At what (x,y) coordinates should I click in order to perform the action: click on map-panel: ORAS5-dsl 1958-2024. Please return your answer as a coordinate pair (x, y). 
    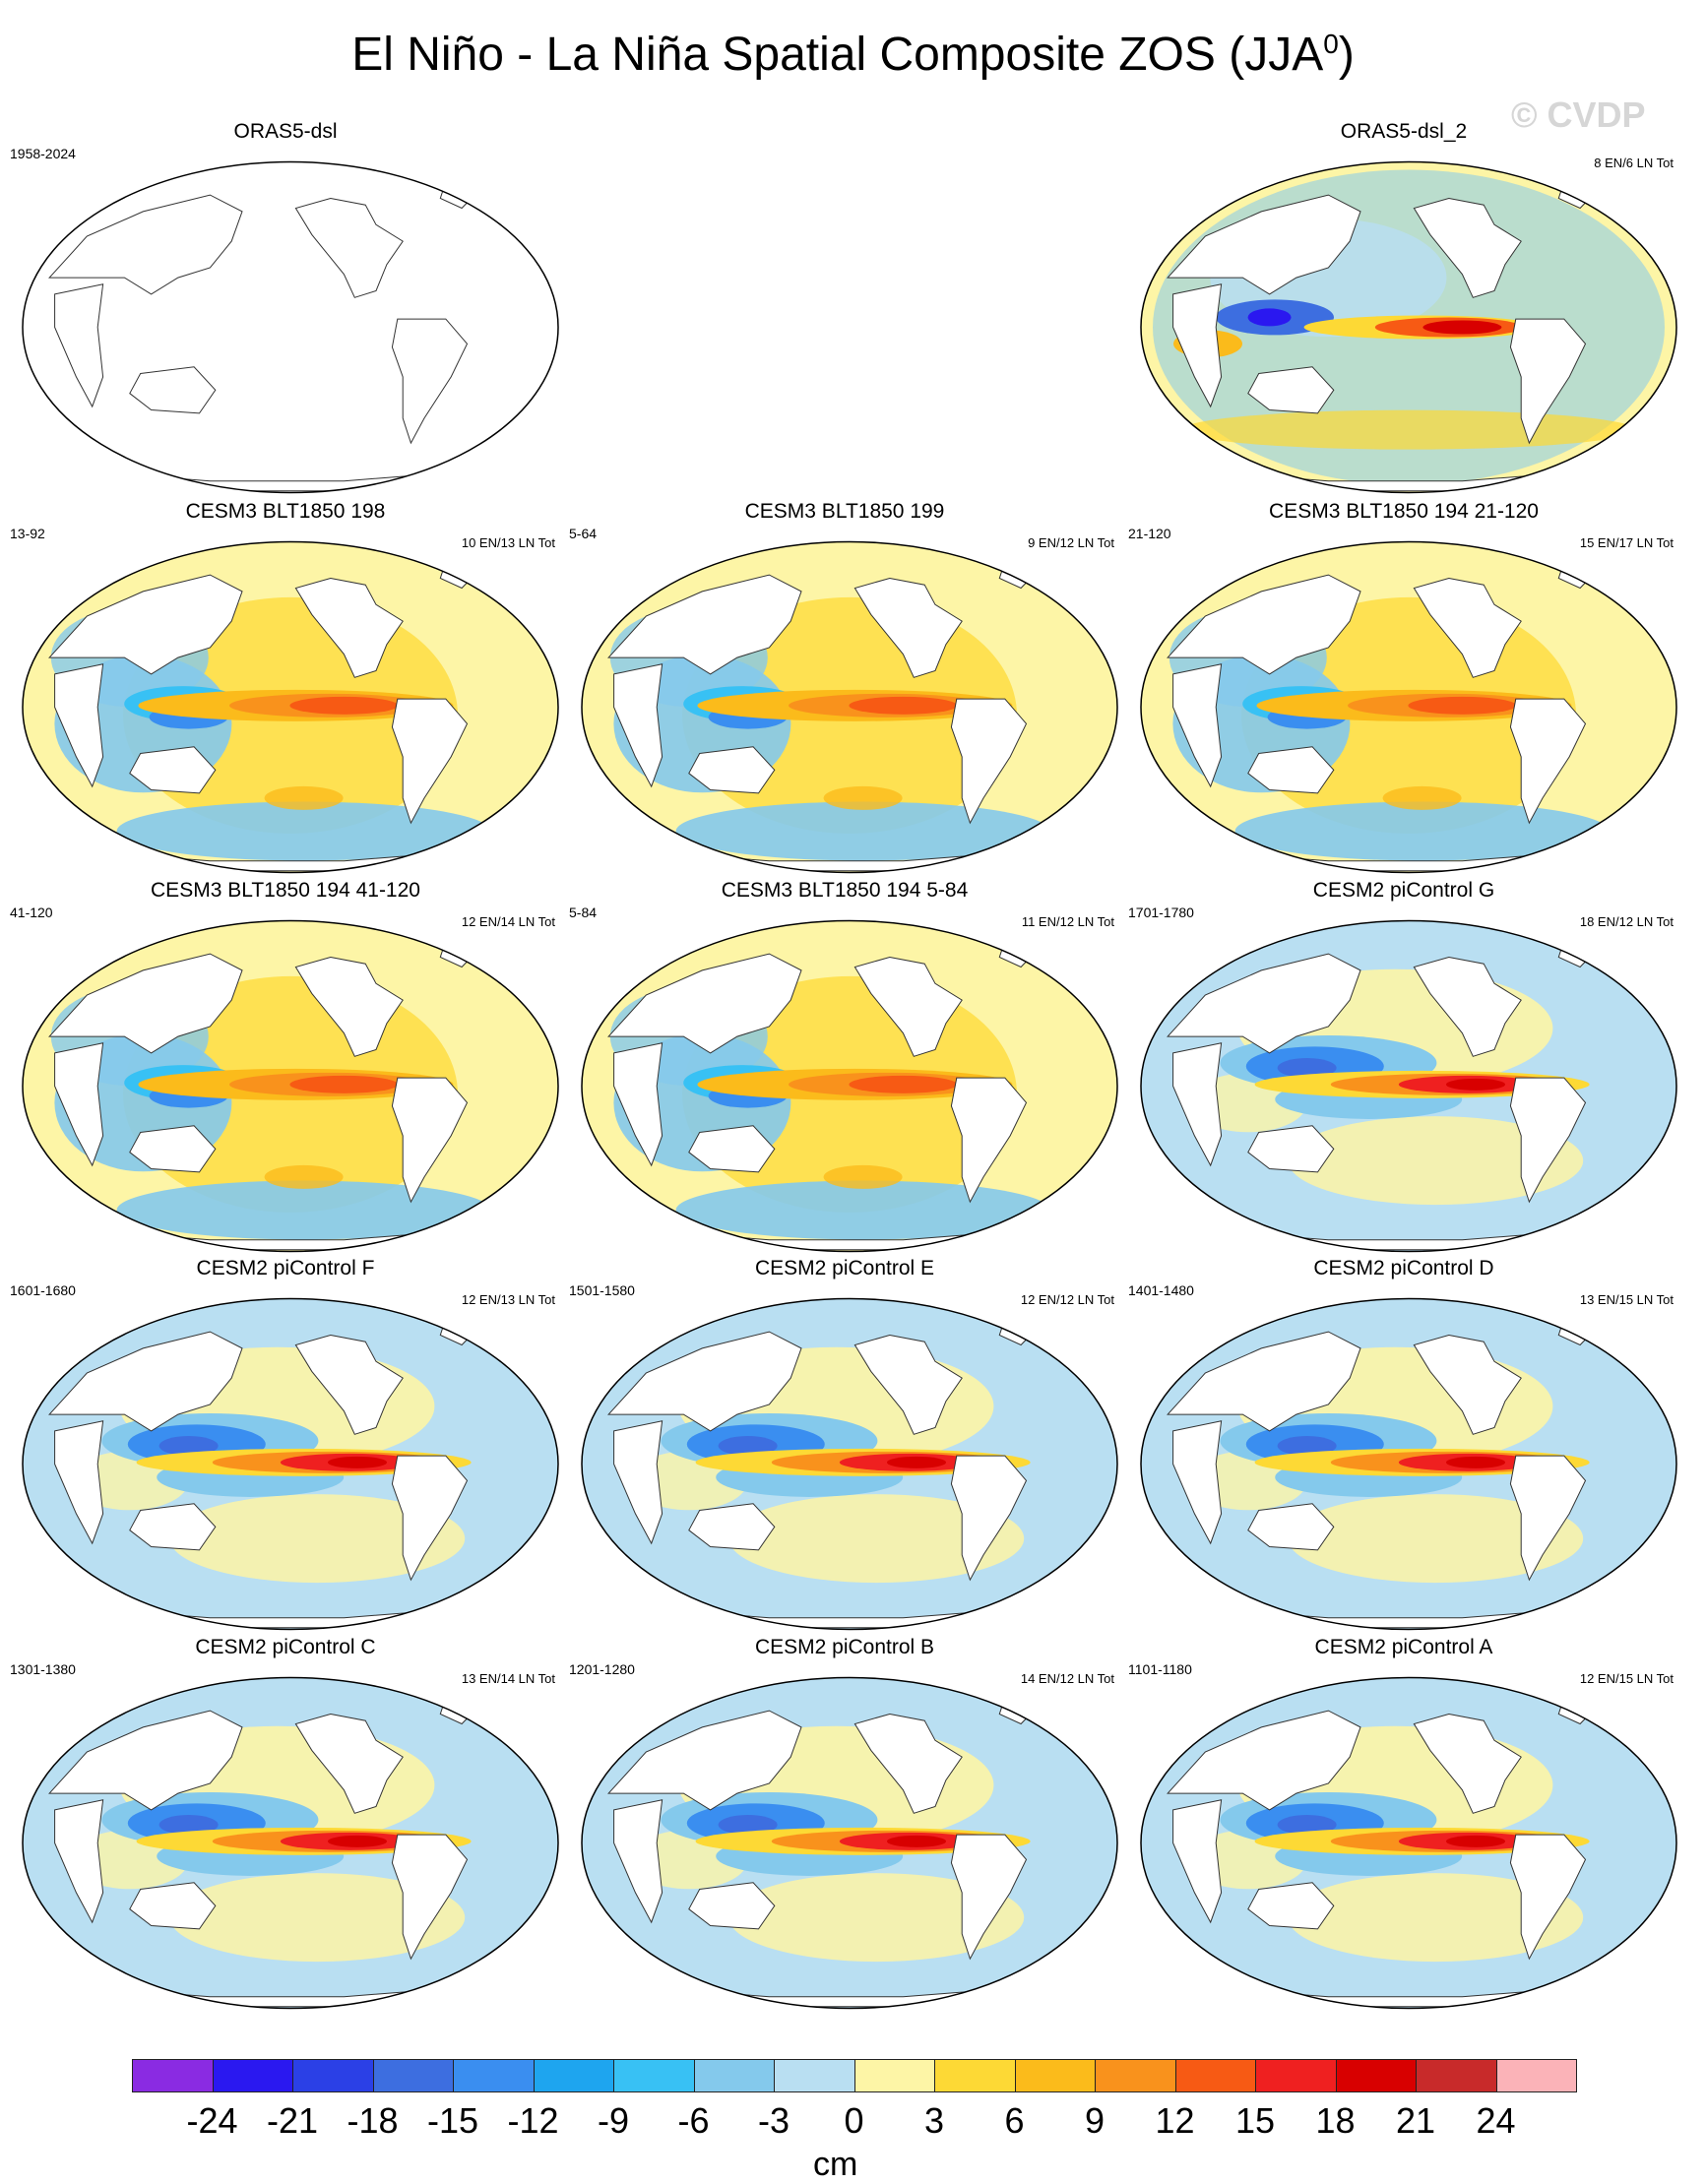
    Looking at the image, I should click on (285, 307).